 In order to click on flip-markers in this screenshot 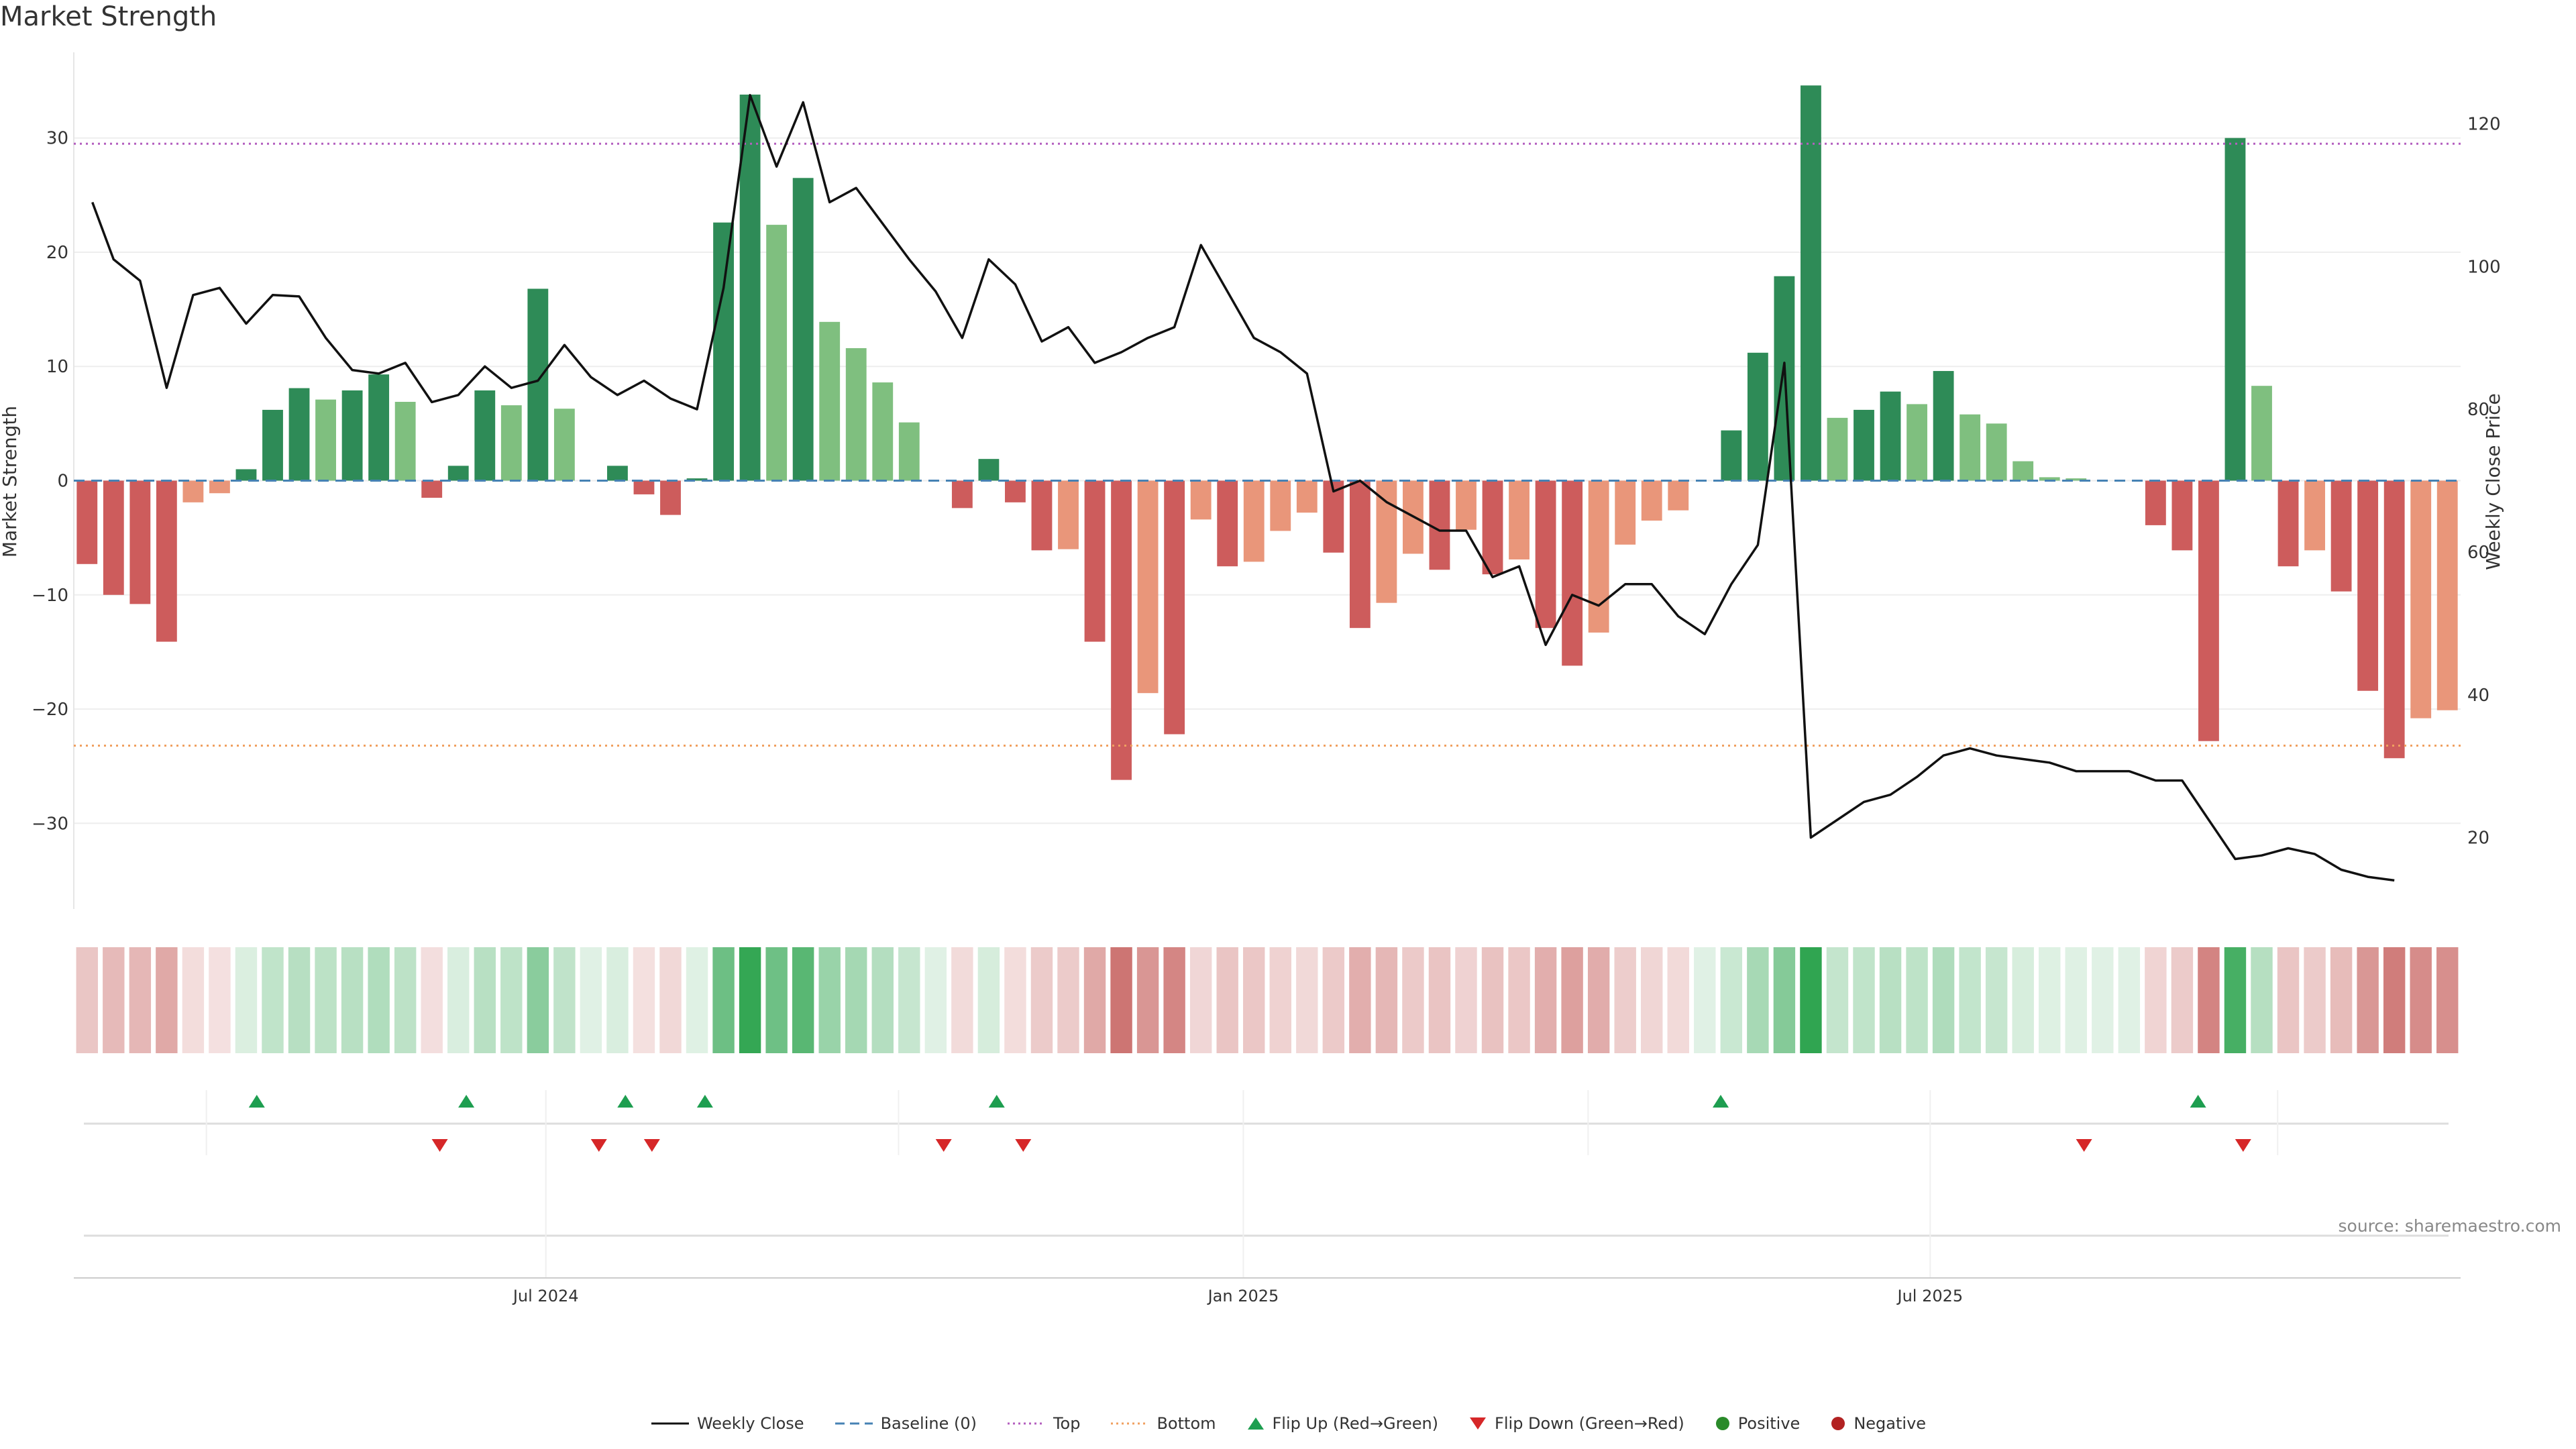, I will do `click(1266, 1184)`.